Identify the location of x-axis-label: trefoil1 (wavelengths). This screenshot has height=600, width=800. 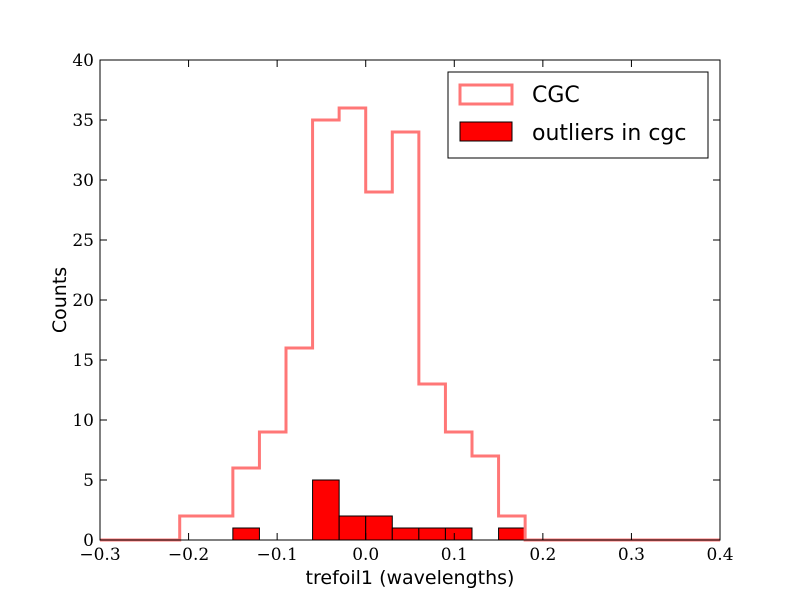
(410, 578).